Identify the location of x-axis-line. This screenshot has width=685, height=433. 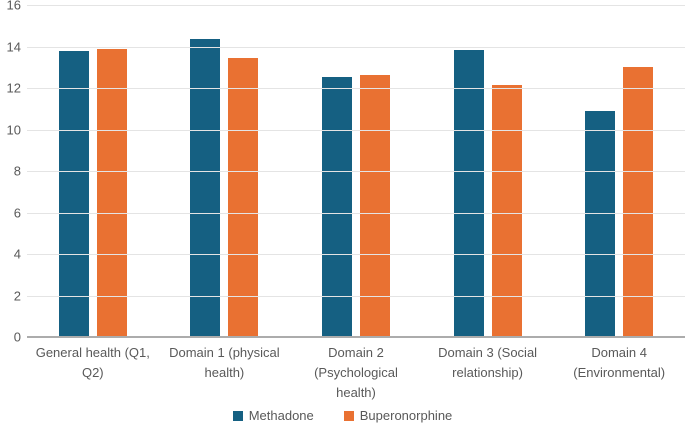
(356, 337).